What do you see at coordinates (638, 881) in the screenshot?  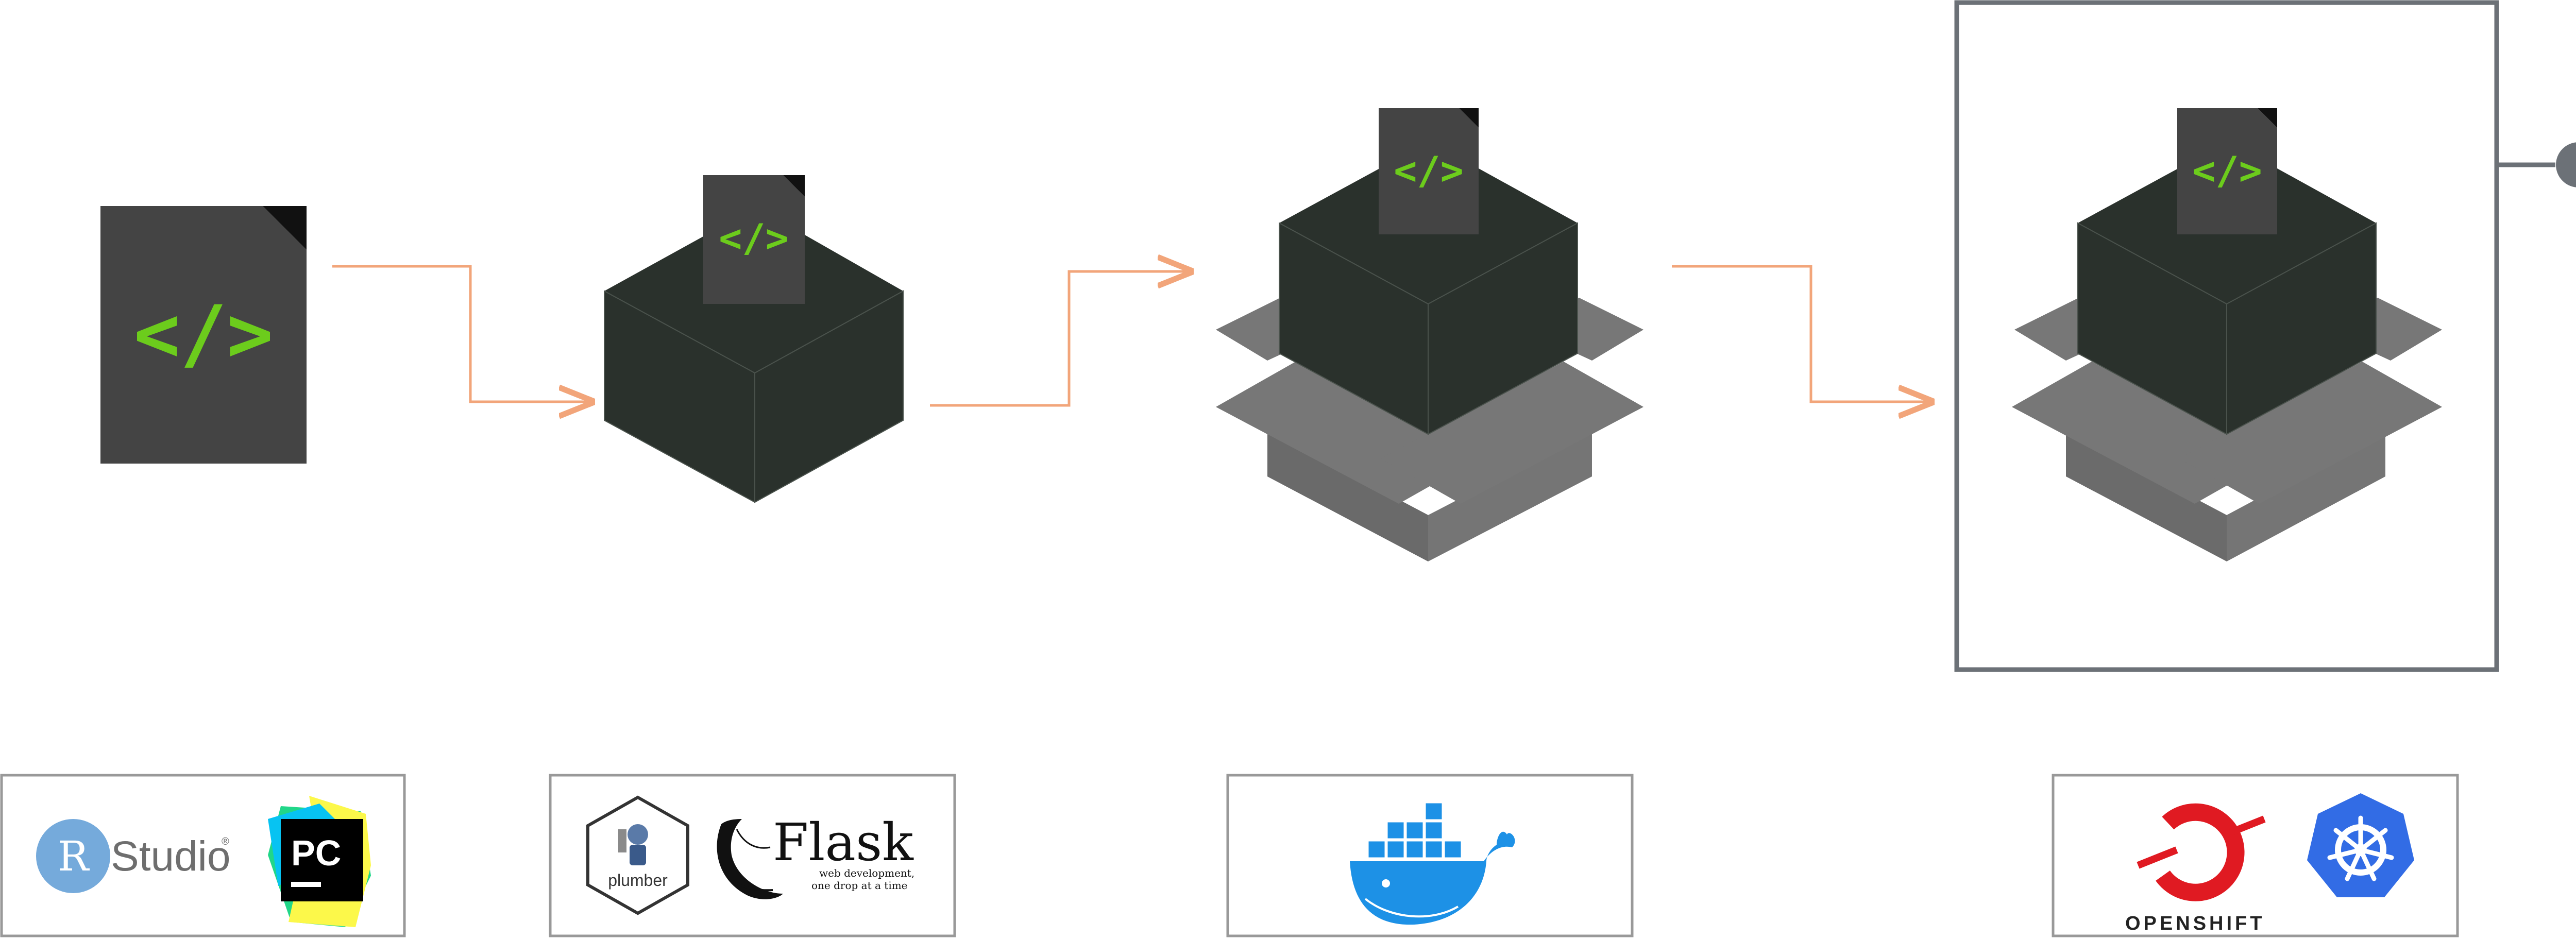 I see `plumber-label: plumber` at bounding box center [638, 881].